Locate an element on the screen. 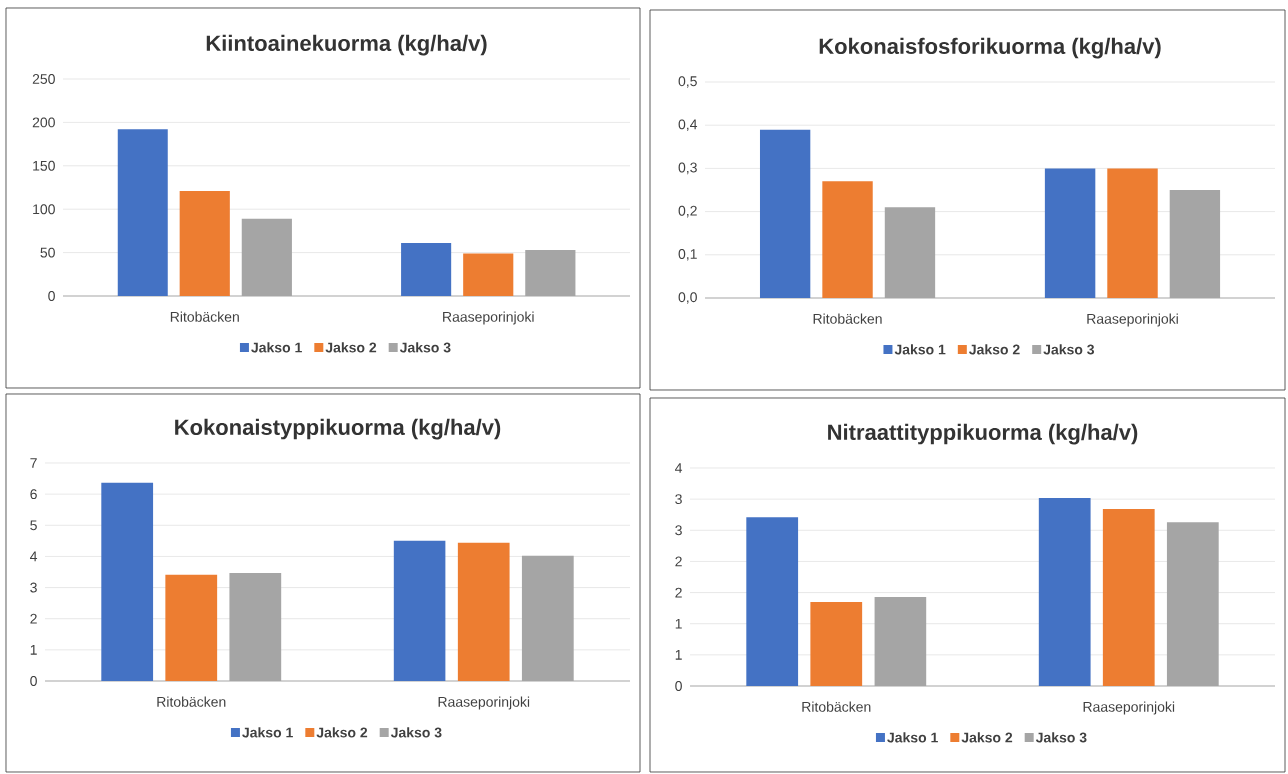  y-tick-label: 7 is located at coordinates (33, 463).